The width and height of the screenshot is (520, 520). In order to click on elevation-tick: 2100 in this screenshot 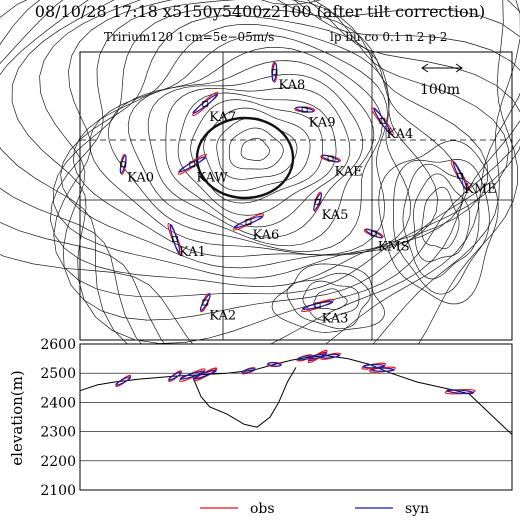, I will do `click(58, 491)`.